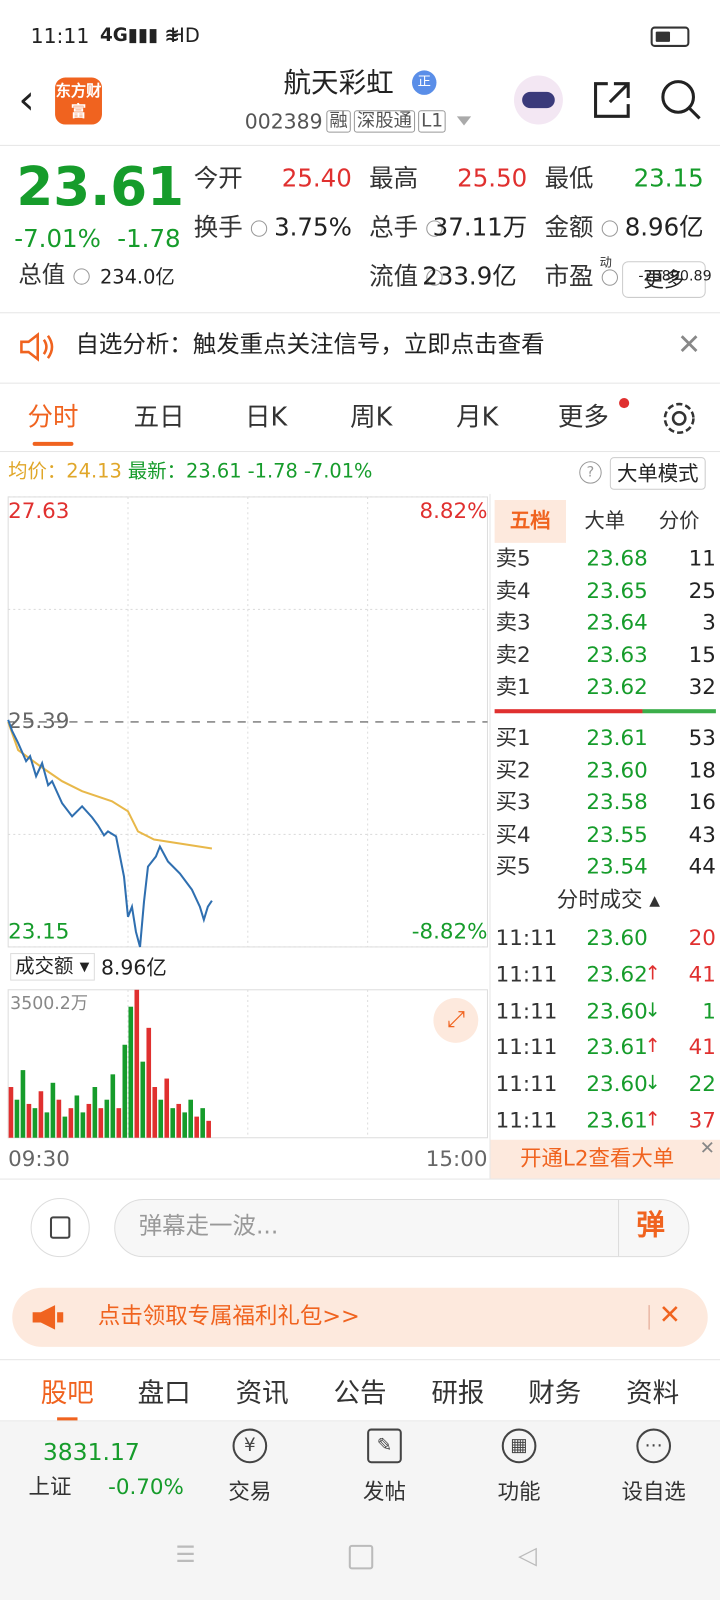 This screenshot has height=1600, width=720. Describe the element at coordinates (605, 520) in the screenshot. I see `book-tab: 大单` at that location.